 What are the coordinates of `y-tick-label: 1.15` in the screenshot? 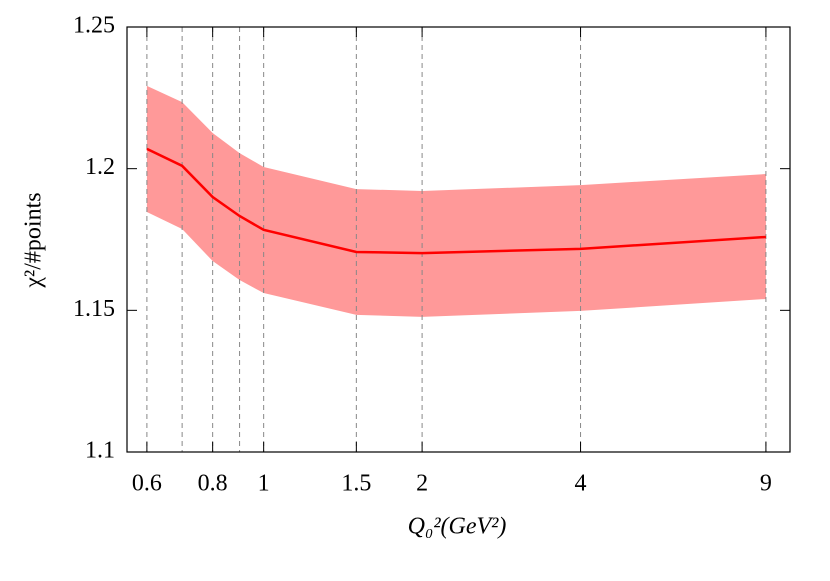 It's located at (94, 309).